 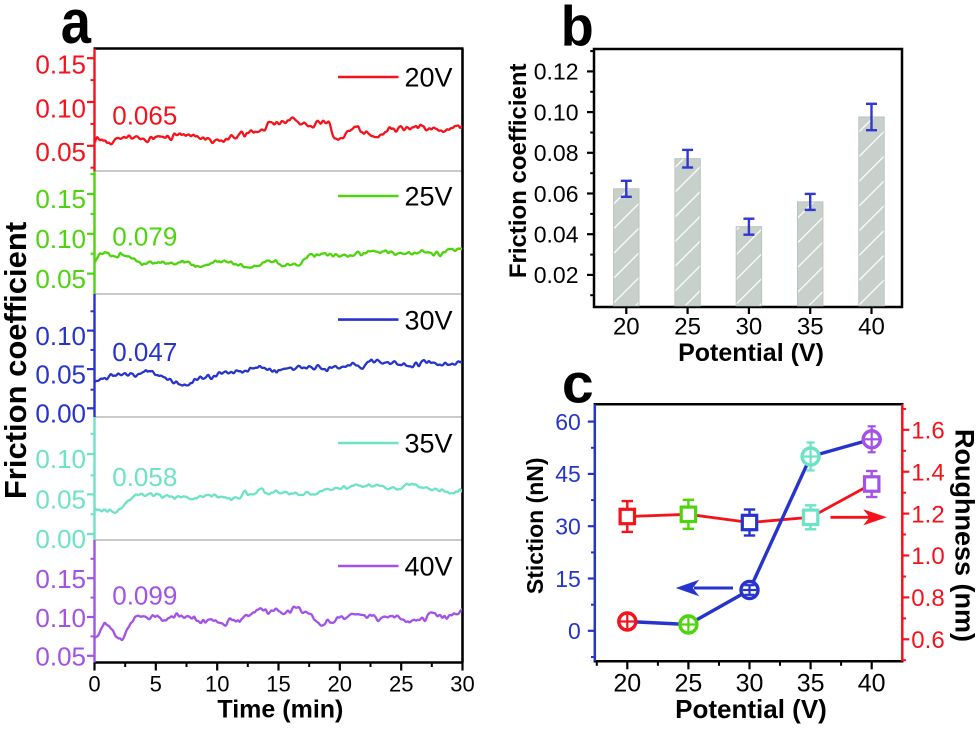 What do you see at coordinates (927, 598) in the screenshot?
I see `svg-text: 0.8` at bounding box center [927, 598].